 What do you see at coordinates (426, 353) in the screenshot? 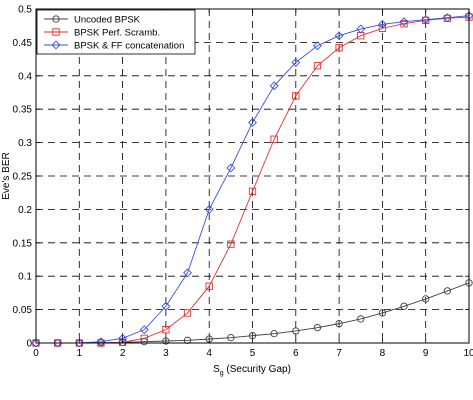
I see `x-tick-label: 9` at bounding box center [426, 353].